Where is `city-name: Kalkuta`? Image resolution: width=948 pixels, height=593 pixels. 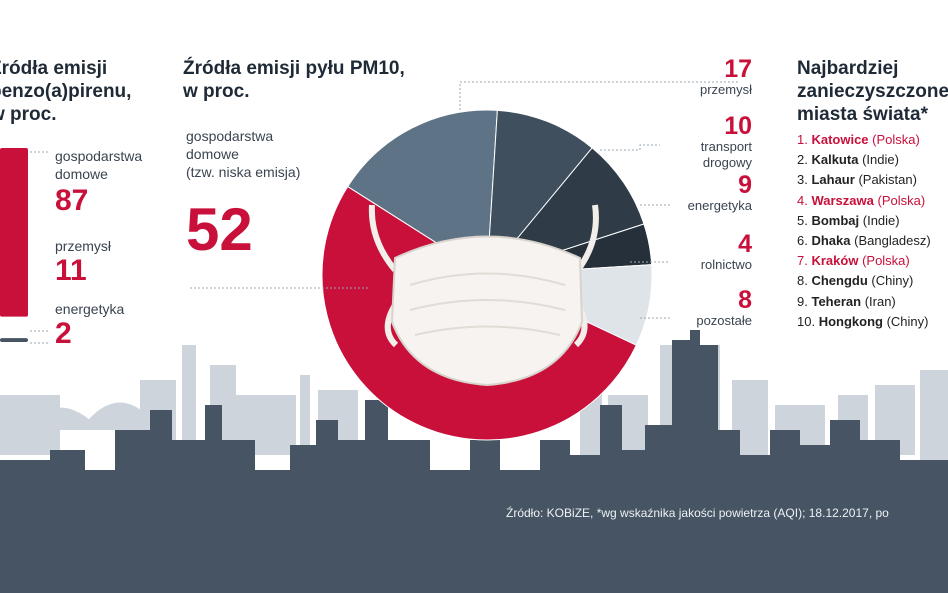
city-name: Kalkuta is located at coordinates (835, 160).